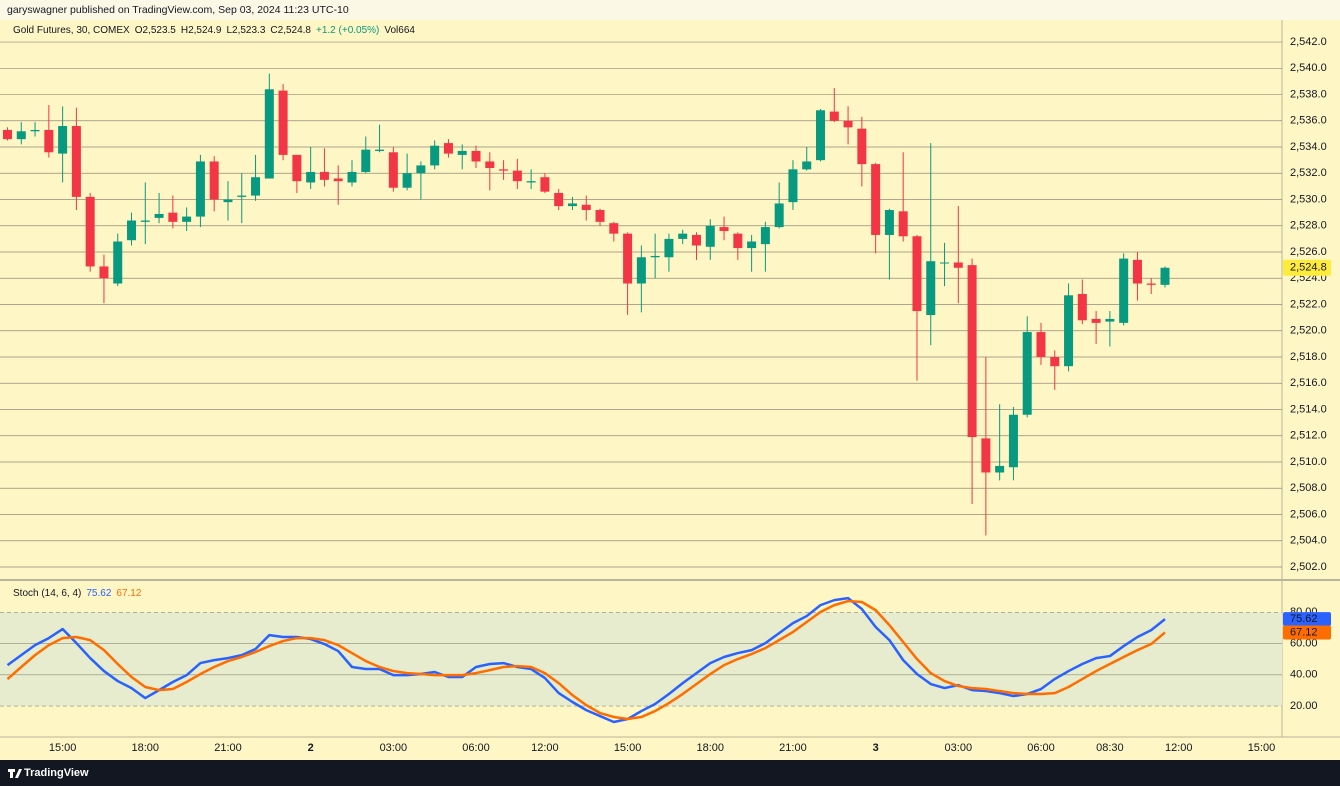 The width and height of the screenshot is (1340, 786). What do you see at coordinates (1308, 121) in the screenshot?
I see `y-tick-label: 2,536.0` at bounding box center [1308, 121].